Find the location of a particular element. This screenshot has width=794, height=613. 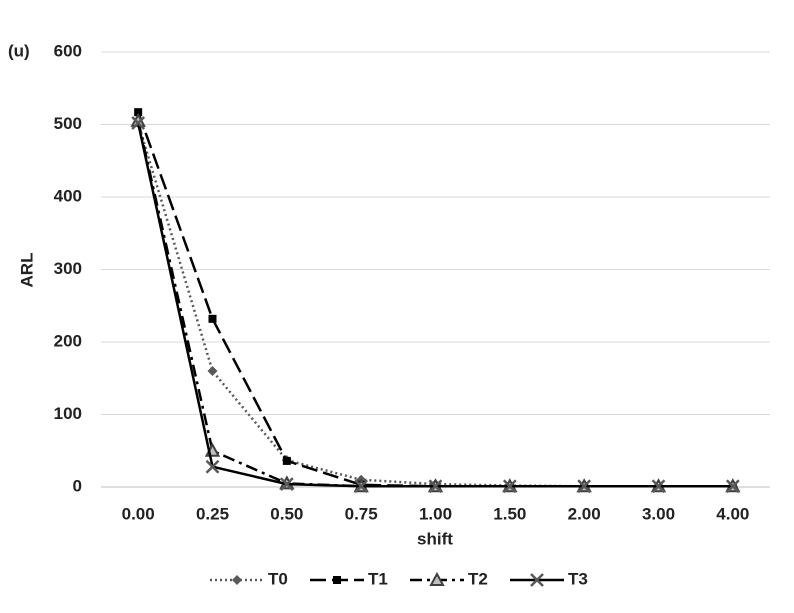

x-tick-label: 1.00 is located at coordinates (435, 513).